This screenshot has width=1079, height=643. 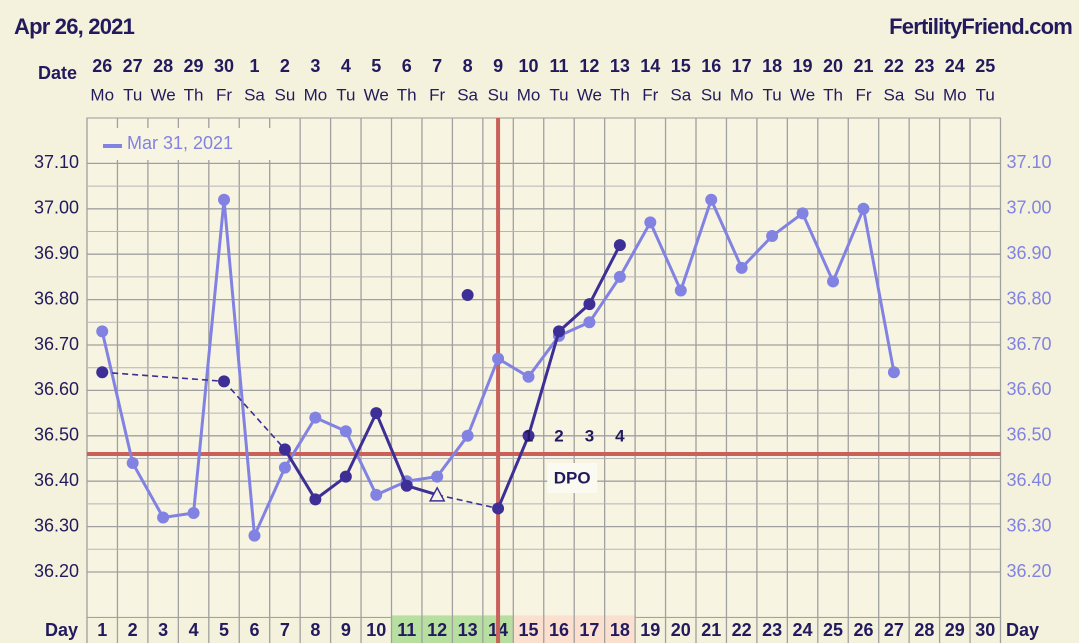 I want to click on y2-tick-label: 36.40, so click(x=1029, y=480).